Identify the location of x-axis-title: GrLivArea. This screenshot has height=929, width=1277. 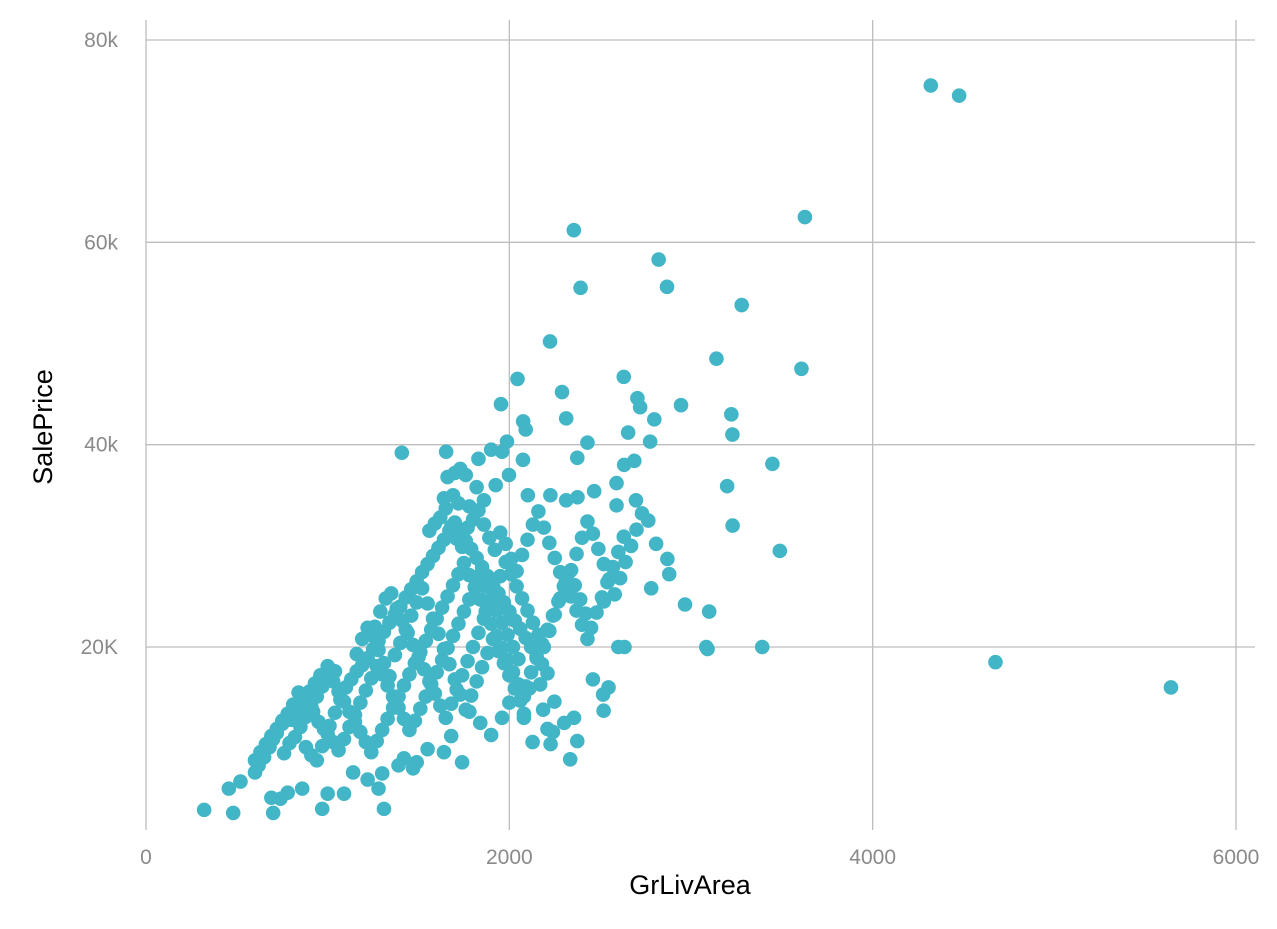
(690, 885).